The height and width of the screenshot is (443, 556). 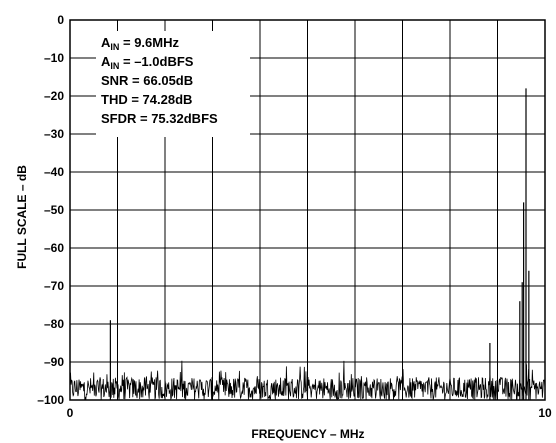 I want to click on y-tick-label: –100, so click(x=50, y=400).